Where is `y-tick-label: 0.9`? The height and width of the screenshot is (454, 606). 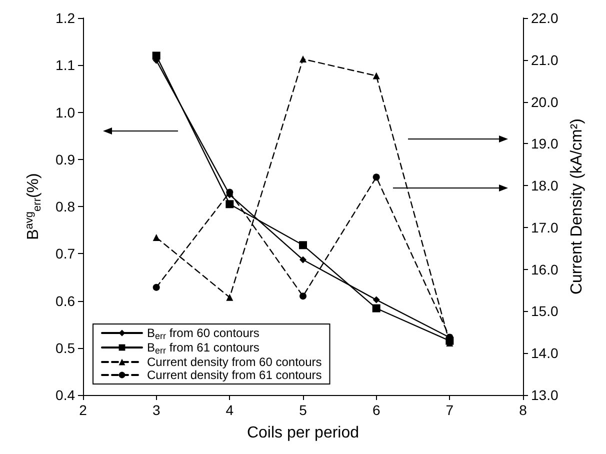 y-tick-label: 0.9 is located at coordinates (66, 159).